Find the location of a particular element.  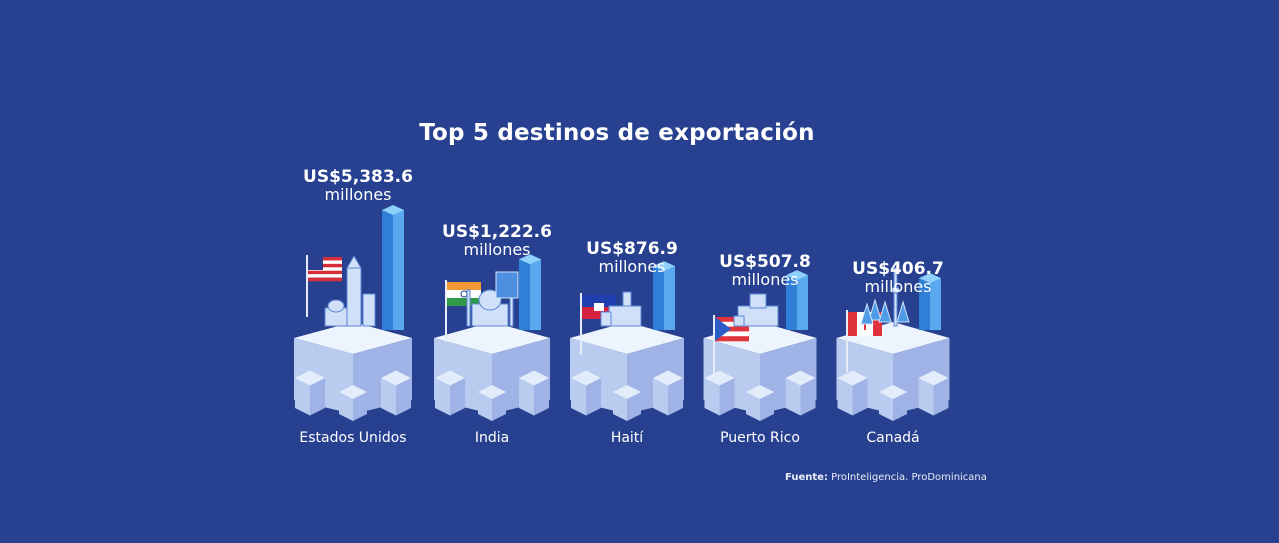

source-note: Fuente: ProInteligencia. ProDominicana is located at coordinates (886, 477).